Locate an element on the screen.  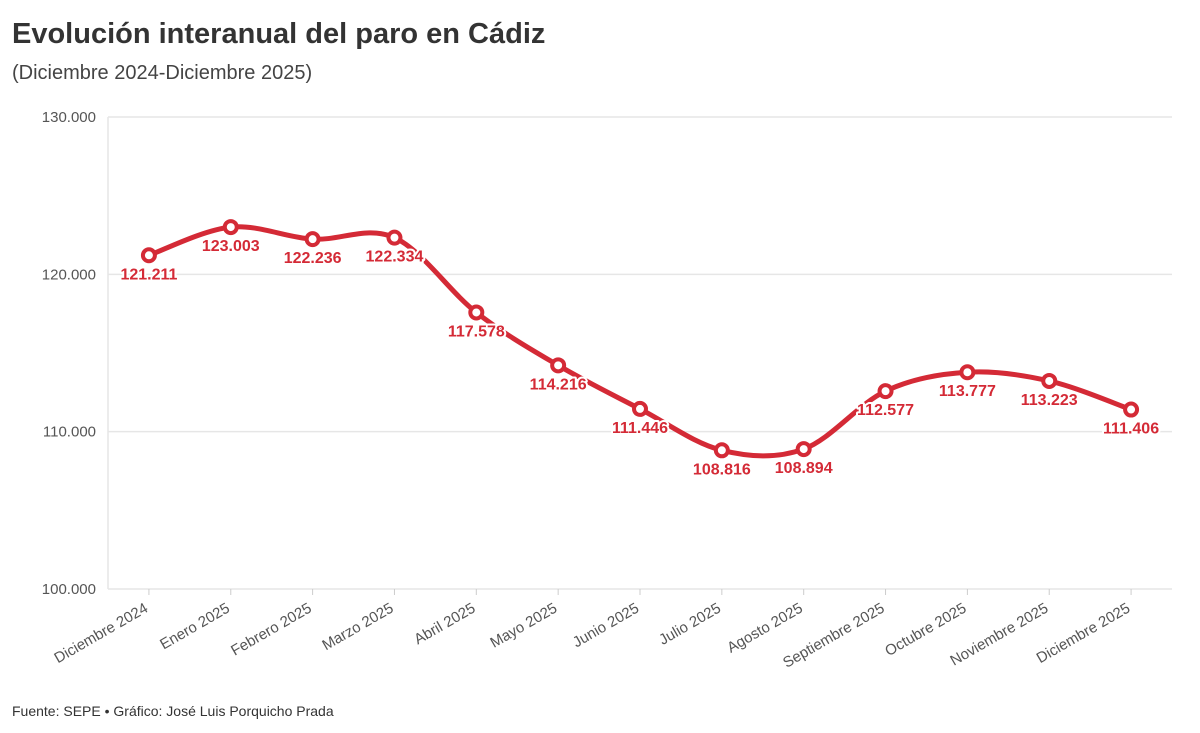
y-tick-label: 100.000 is located at coordinates (69, 589).